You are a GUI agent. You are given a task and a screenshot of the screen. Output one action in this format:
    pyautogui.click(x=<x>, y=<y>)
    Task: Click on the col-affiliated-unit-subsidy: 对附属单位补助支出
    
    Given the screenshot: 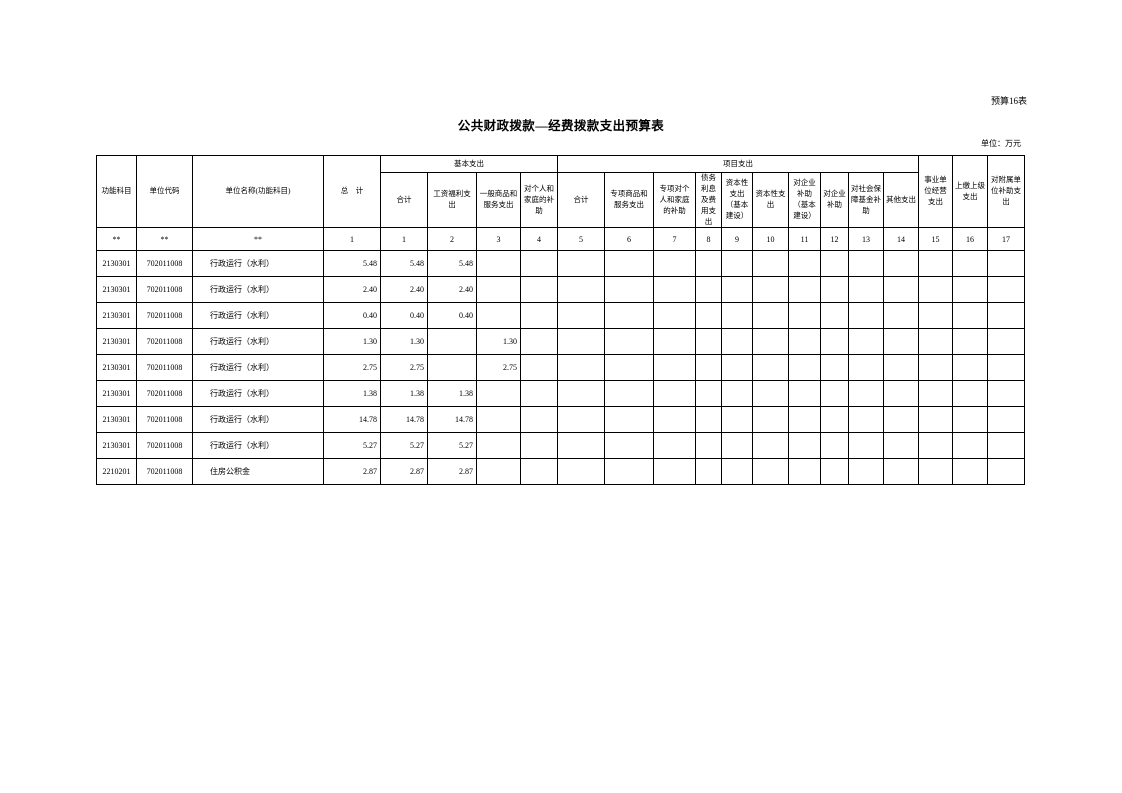 What is the action you would take?
    pyautogui.click(x=1006, y=191)
    